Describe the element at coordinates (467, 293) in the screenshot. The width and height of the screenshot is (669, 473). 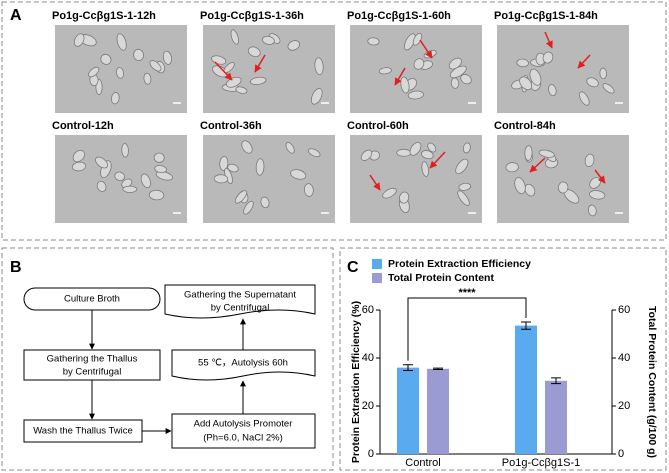
I see `significance: ****` at that location.